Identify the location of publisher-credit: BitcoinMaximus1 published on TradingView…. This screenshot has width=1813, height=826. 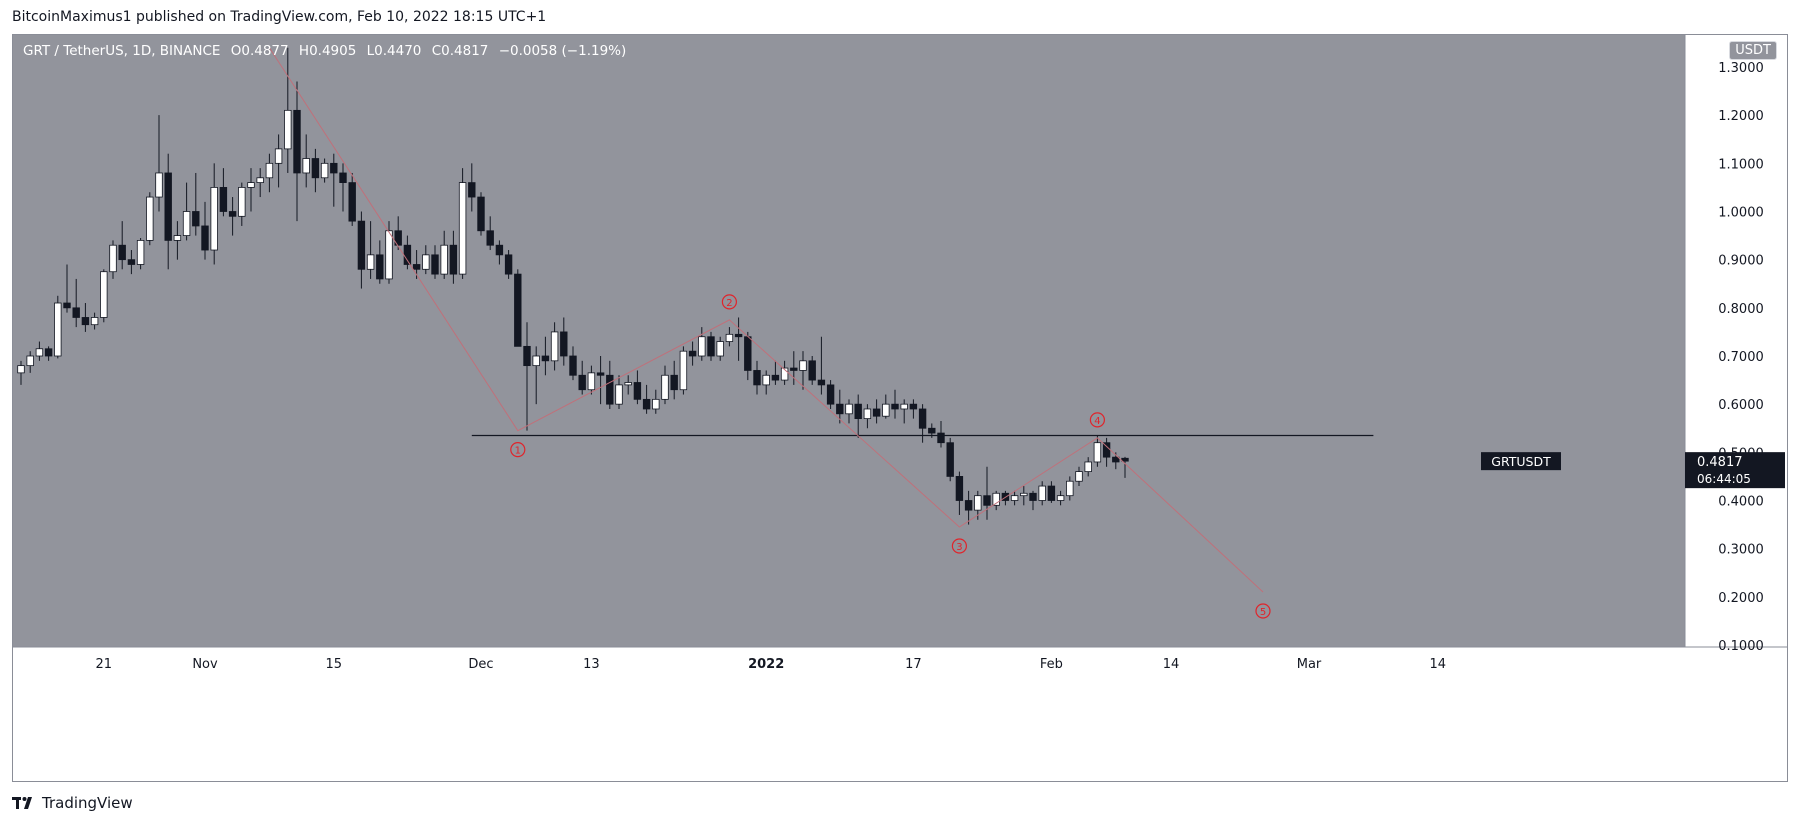
(279, 17).